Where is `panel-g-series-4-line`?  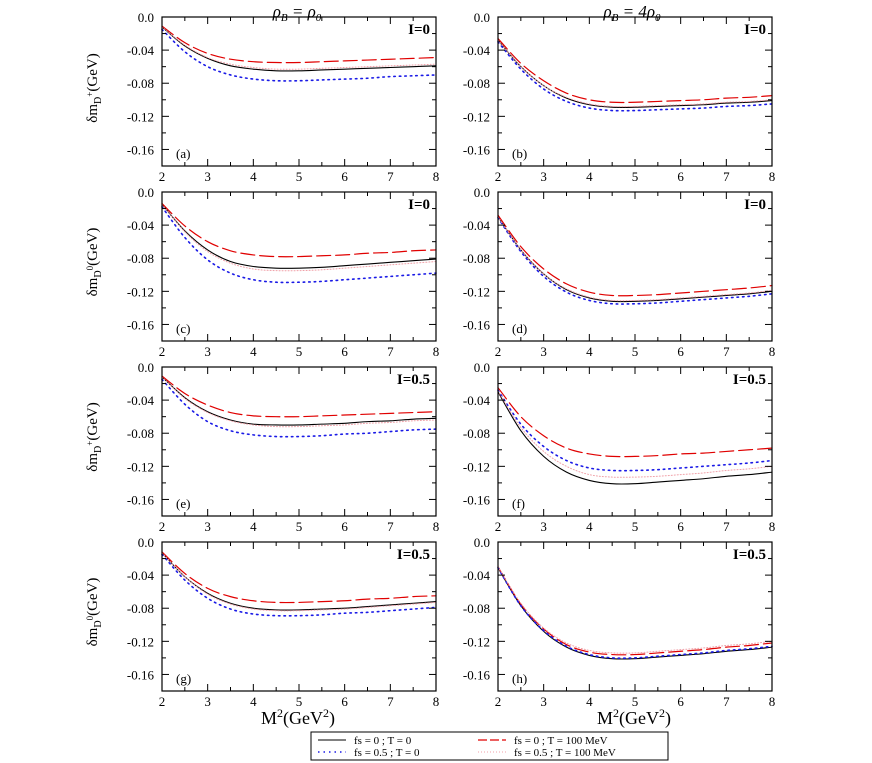 panel-g-series-4-line is located at coordinates (299, 582).